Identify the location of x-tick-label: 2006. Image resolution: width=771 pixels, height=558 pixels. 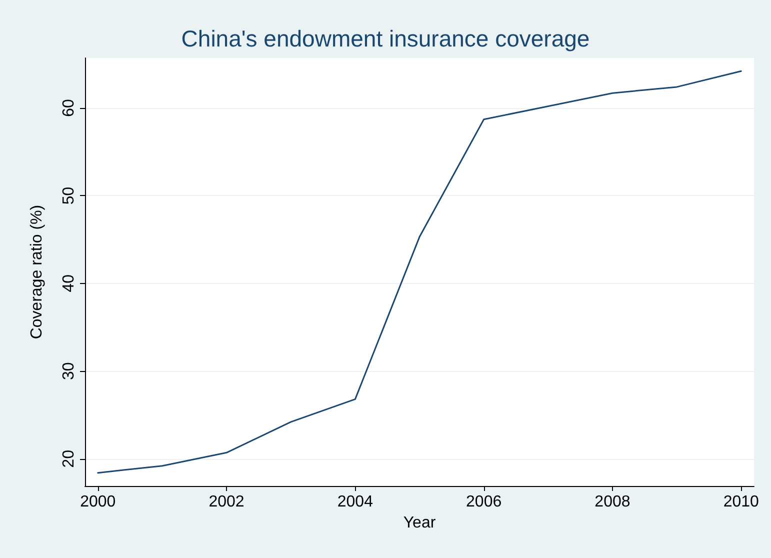
(484, 502).